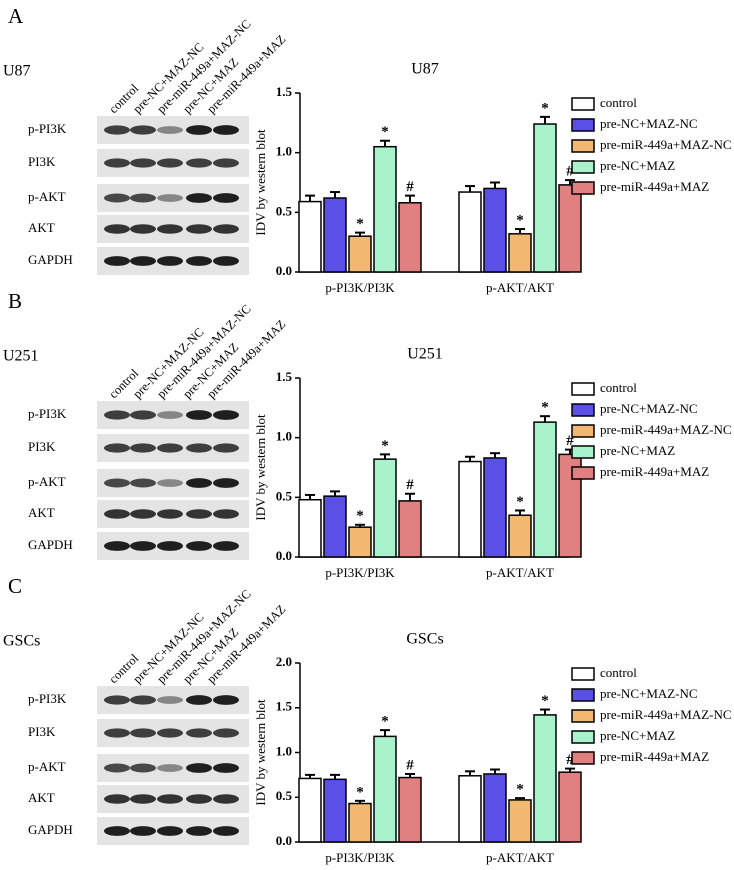 This screenshot has width=734, height=870. What do you see at coordinates (618, 387) in the screenshot?
I see `legend-label: control` at bounding box center [618, 387].